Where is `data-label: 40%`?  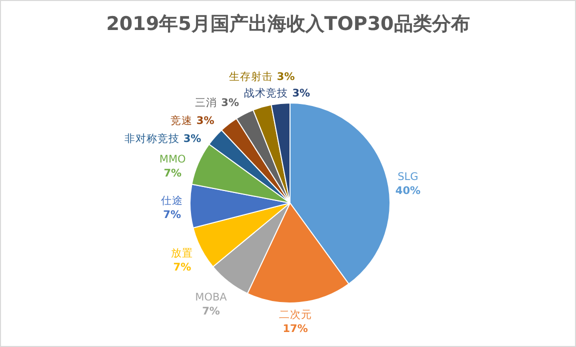
data-label: 40% is located at coordinates (408, 191).